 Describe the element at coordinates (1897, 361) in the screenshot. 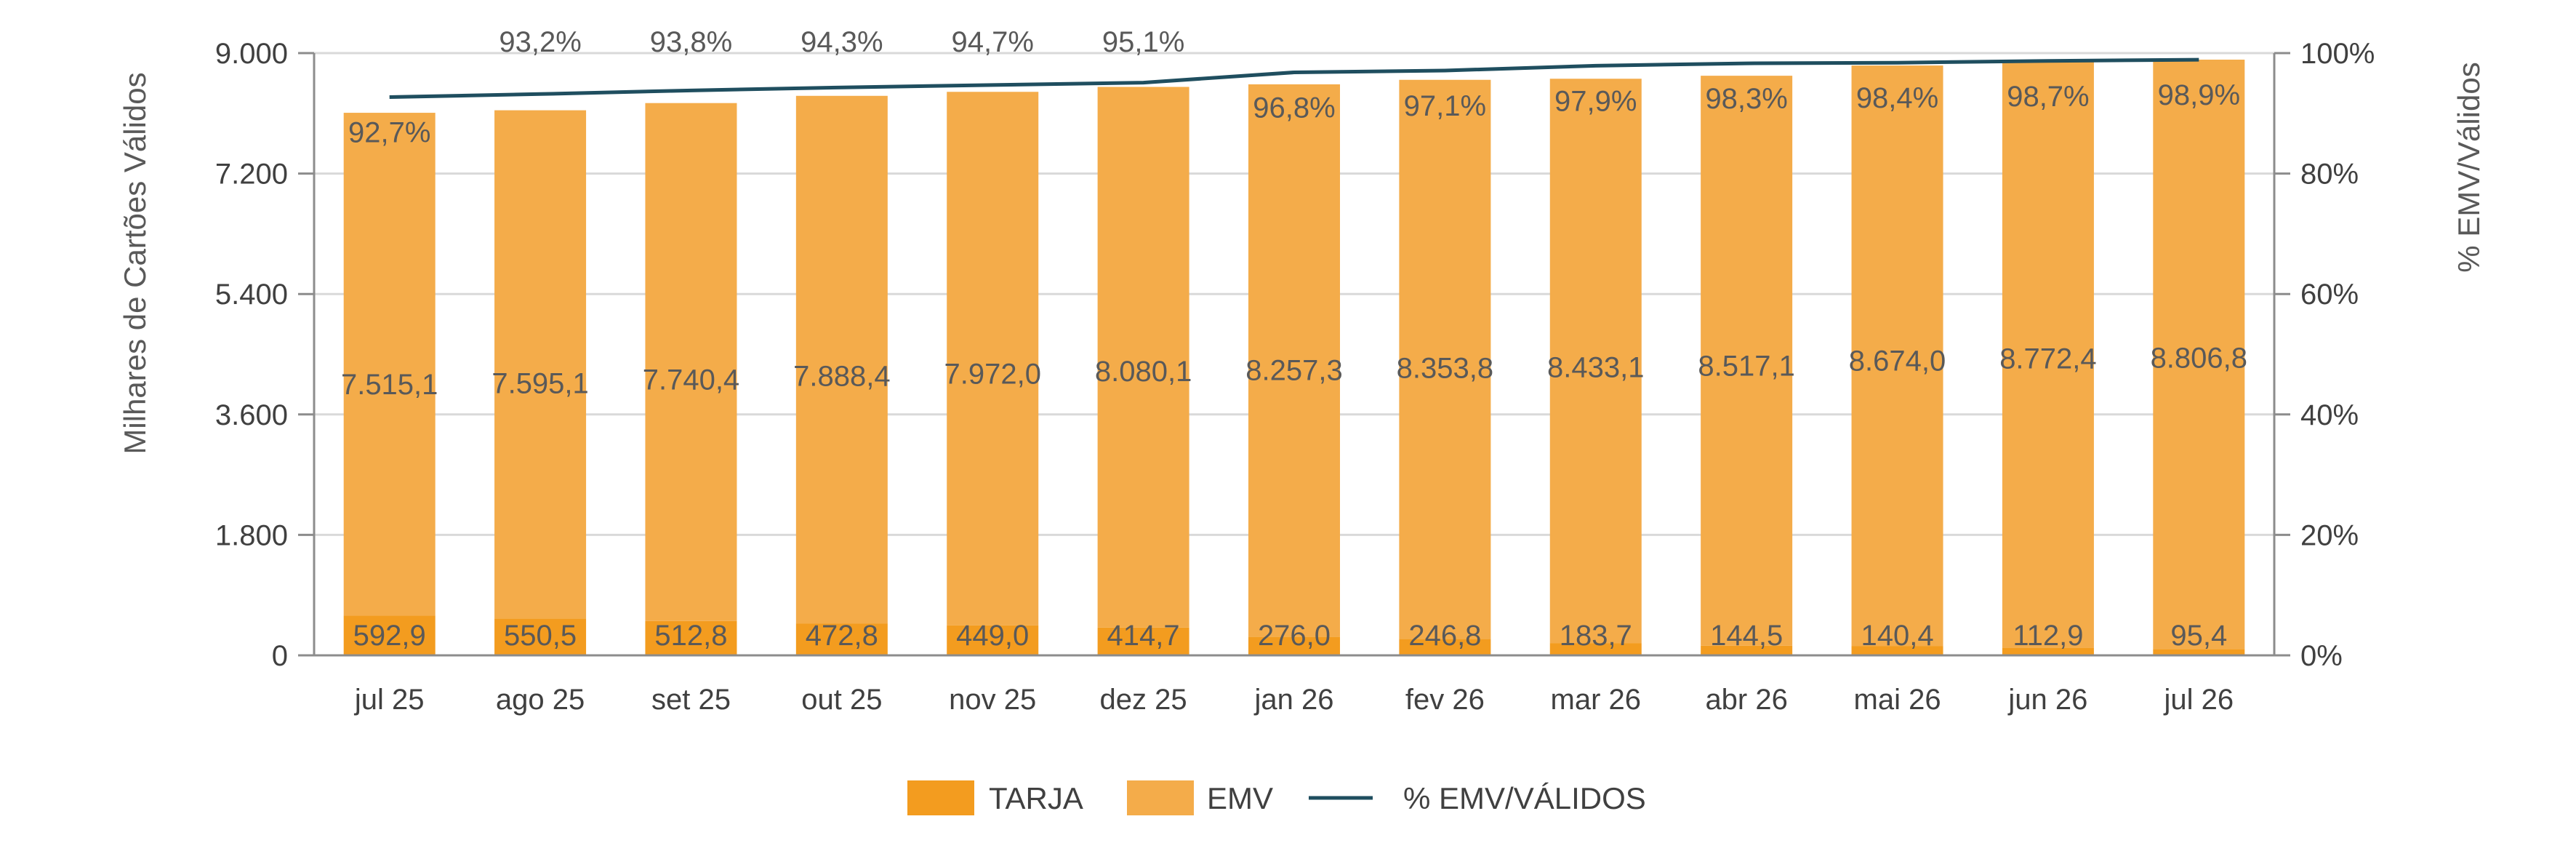

I see `data-label-emv: 8.674,0` at that location.